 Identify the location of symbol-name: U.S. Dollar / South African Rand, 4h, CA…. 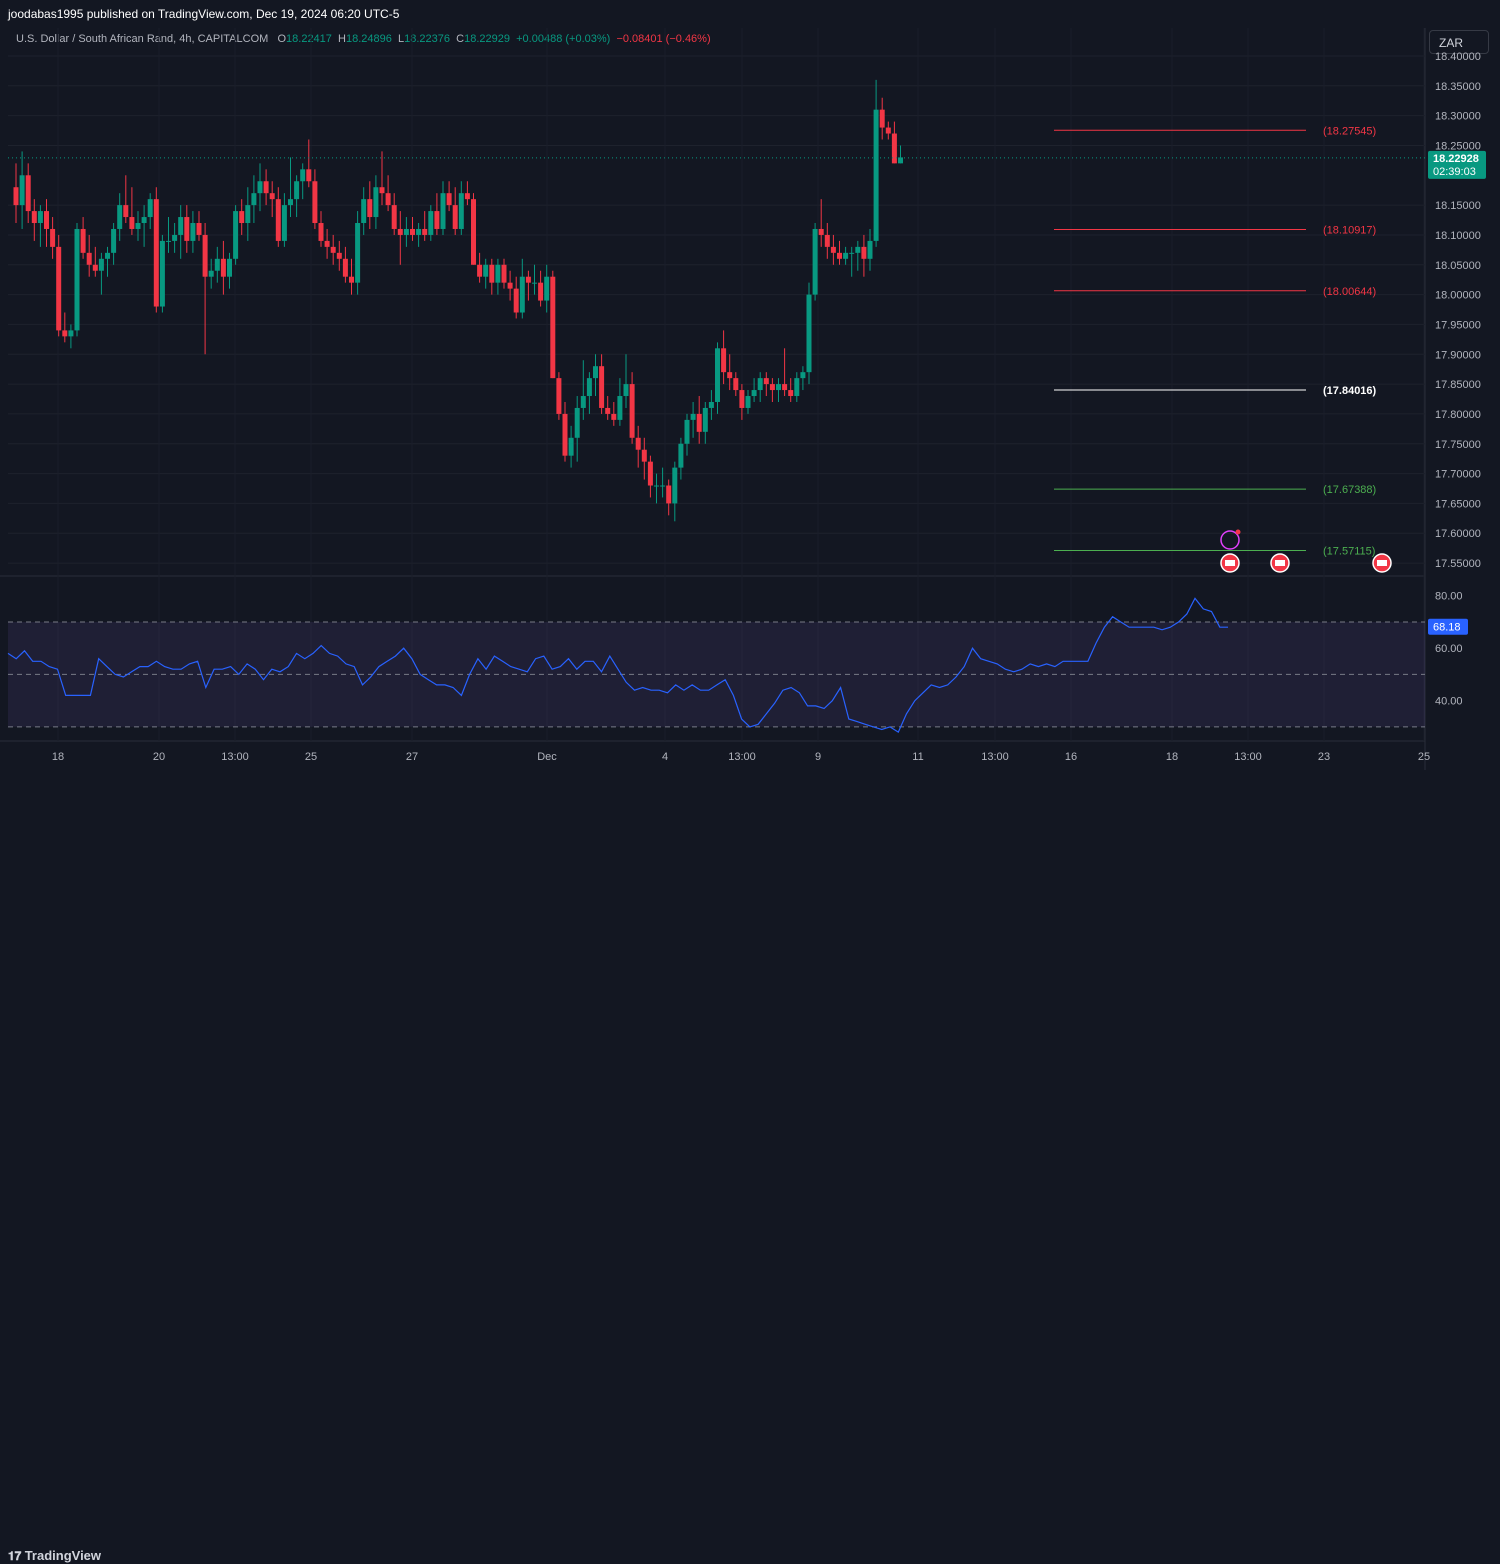
(142, 39).